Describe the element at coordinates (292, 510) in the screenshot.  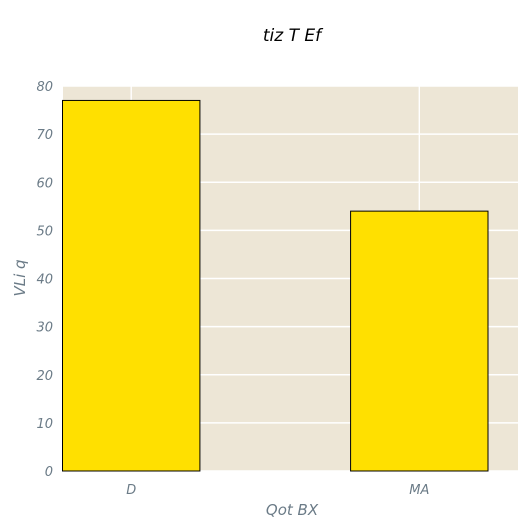
I see `x-axis-label: Qot BX` at that location.